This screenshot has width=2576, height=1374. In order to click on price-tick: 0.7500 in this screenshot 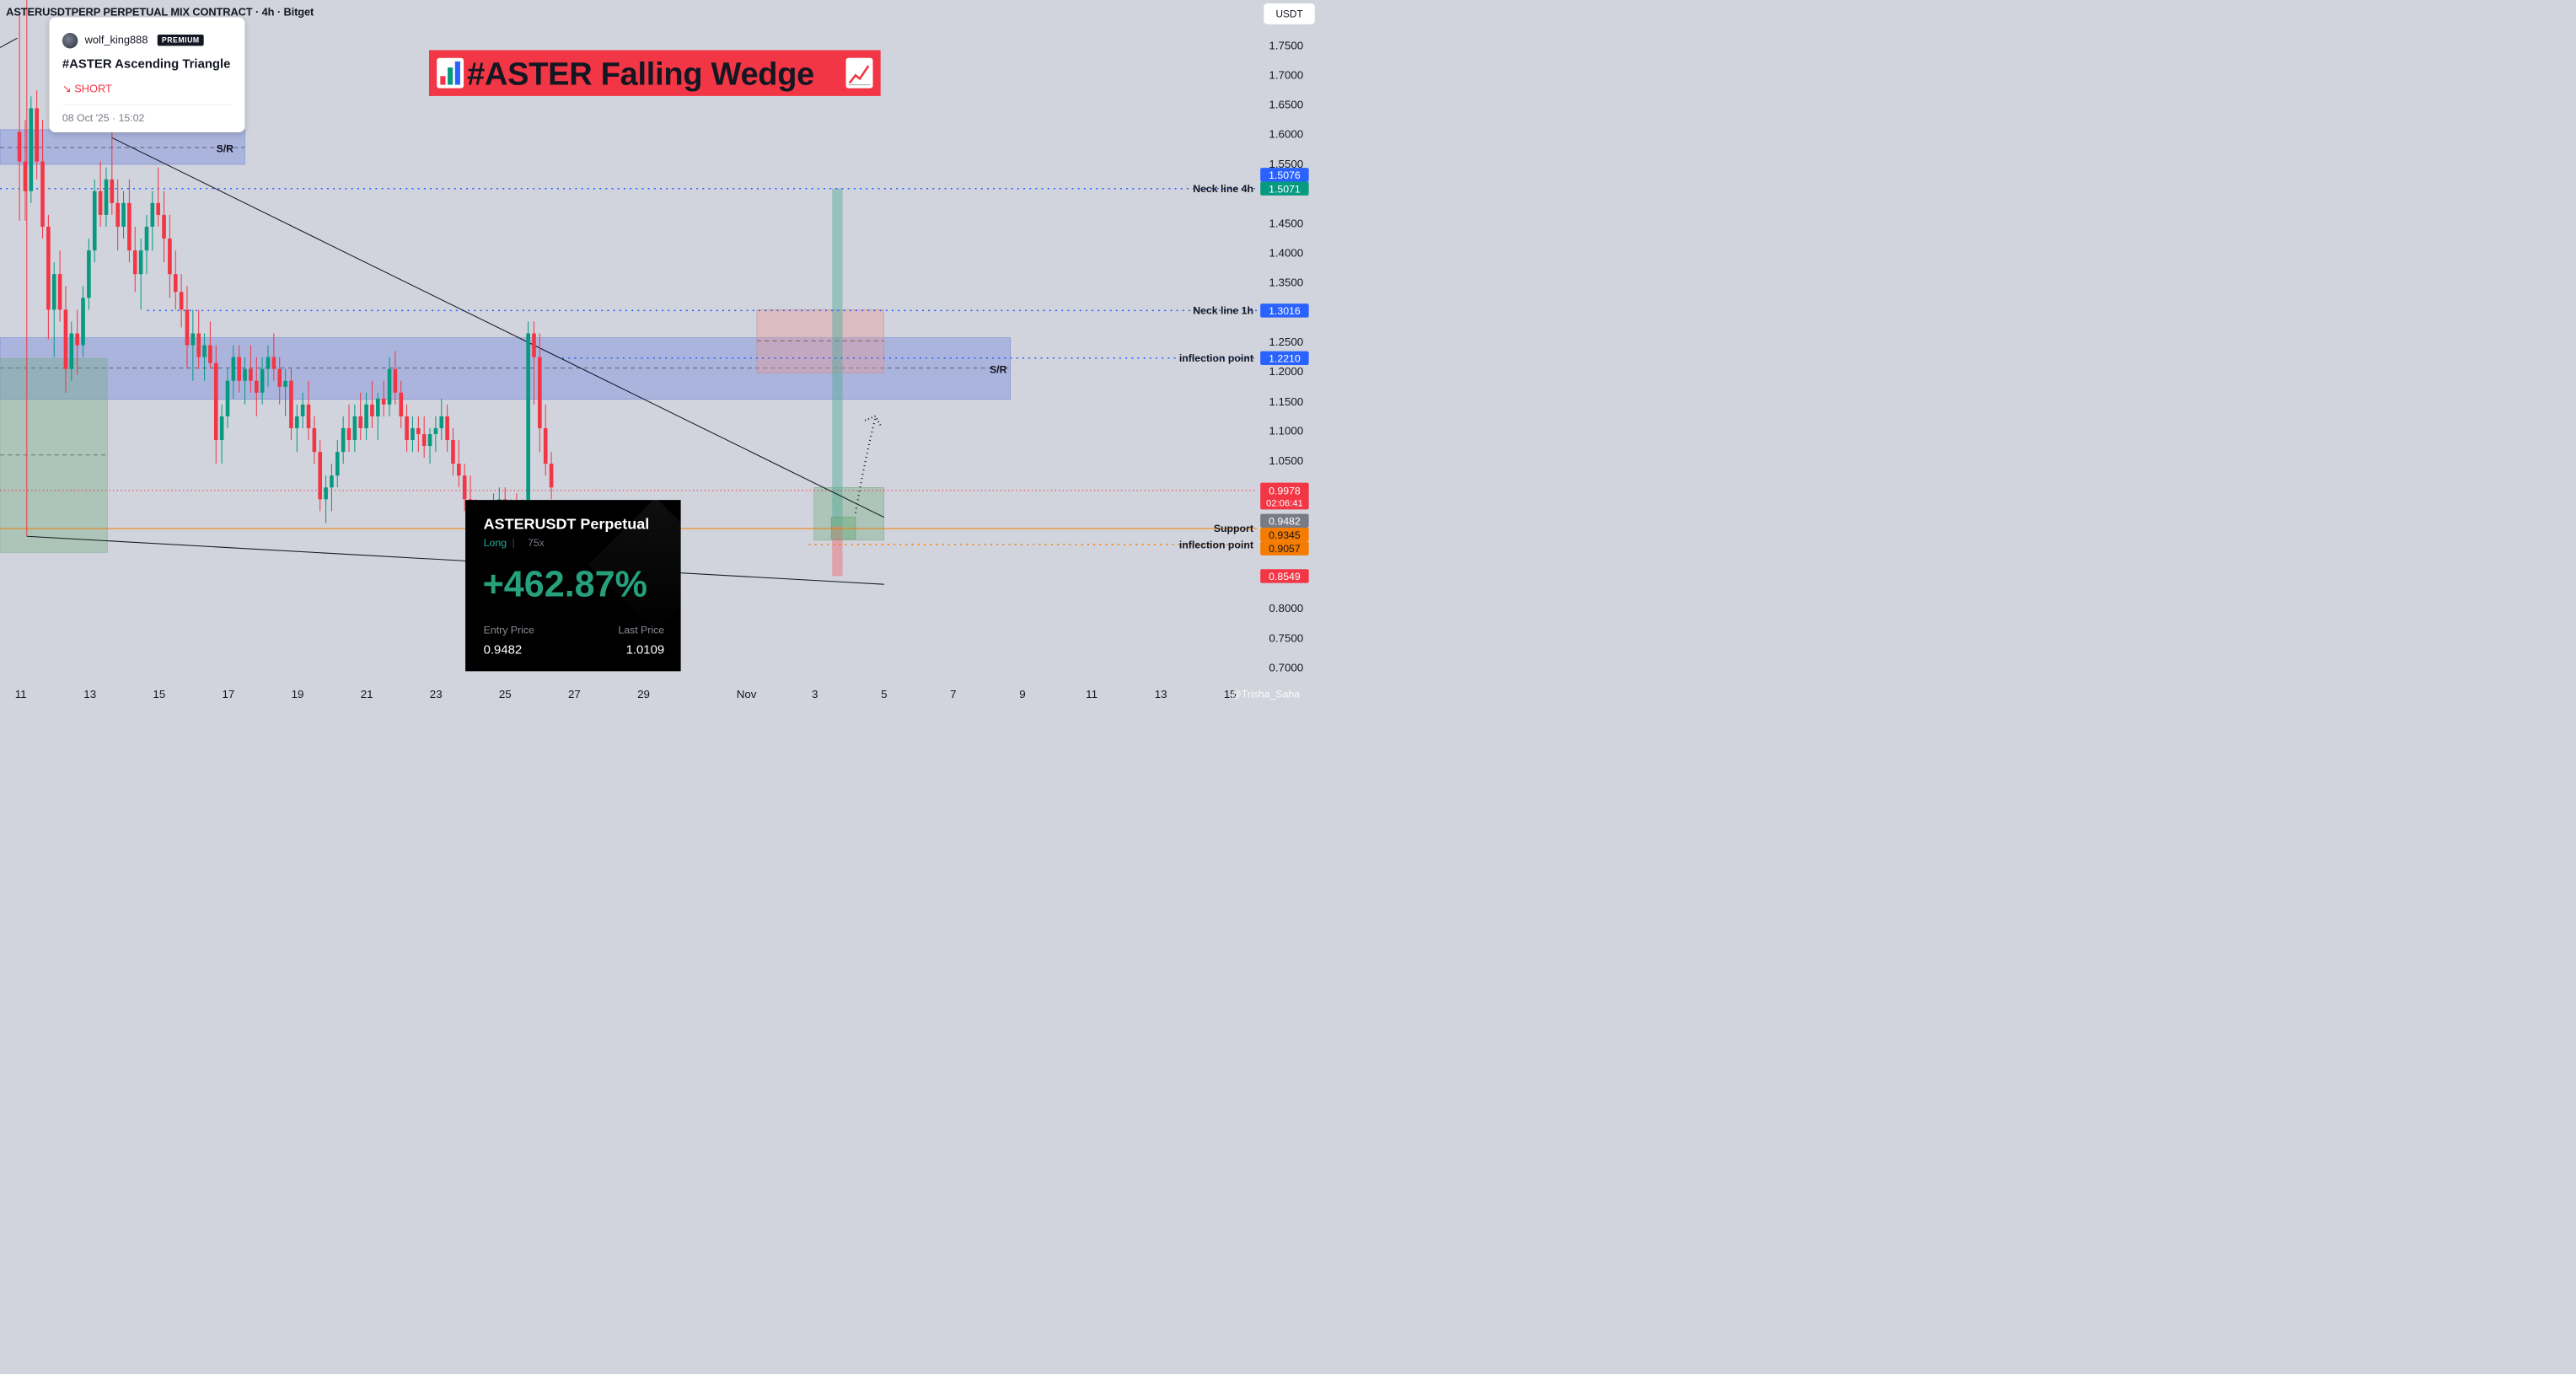, I will do `click(1286, 637)`.